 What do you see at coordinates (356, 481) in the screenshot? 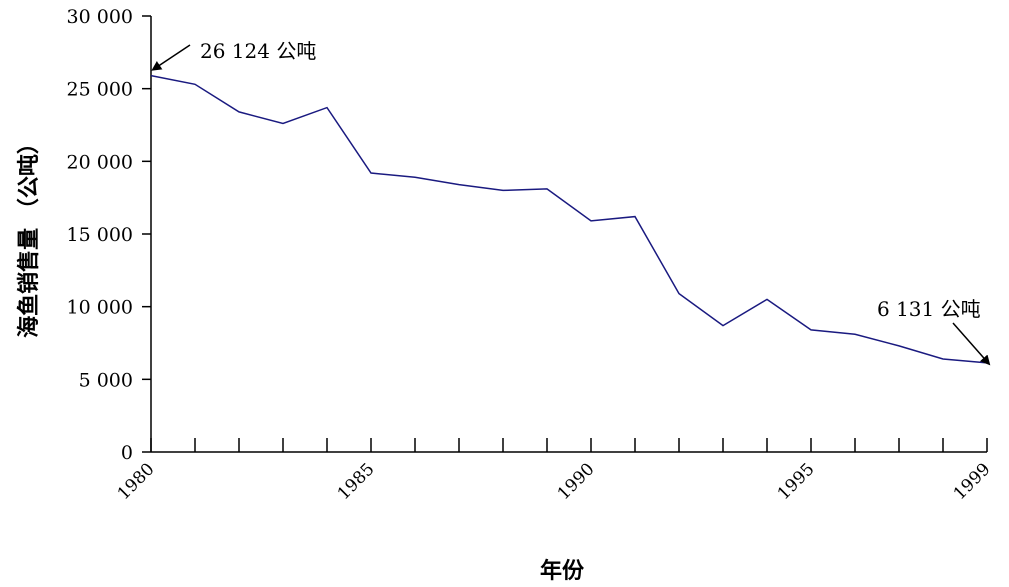
I see `x-tick-label: 1985` at bounding box center [356, 481].